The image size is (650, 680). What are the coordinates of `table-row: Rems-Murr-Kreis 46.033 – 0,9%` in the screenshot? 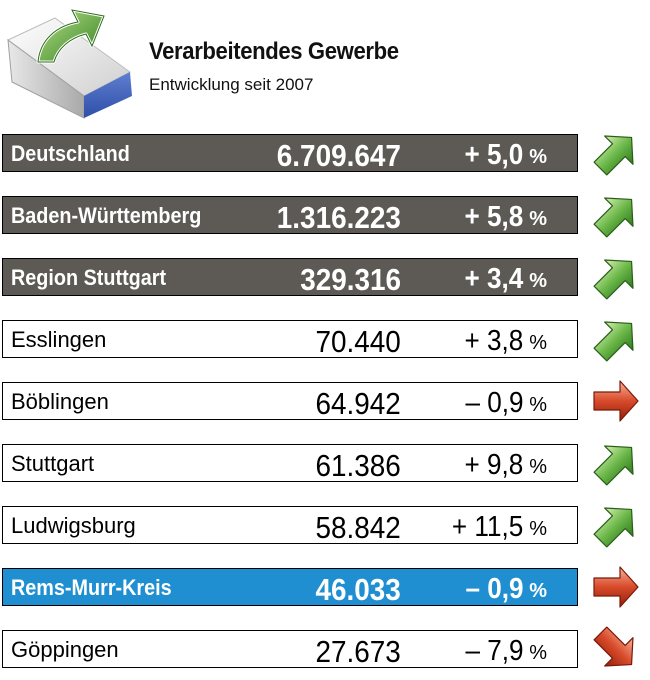 It's located at (290, 587).